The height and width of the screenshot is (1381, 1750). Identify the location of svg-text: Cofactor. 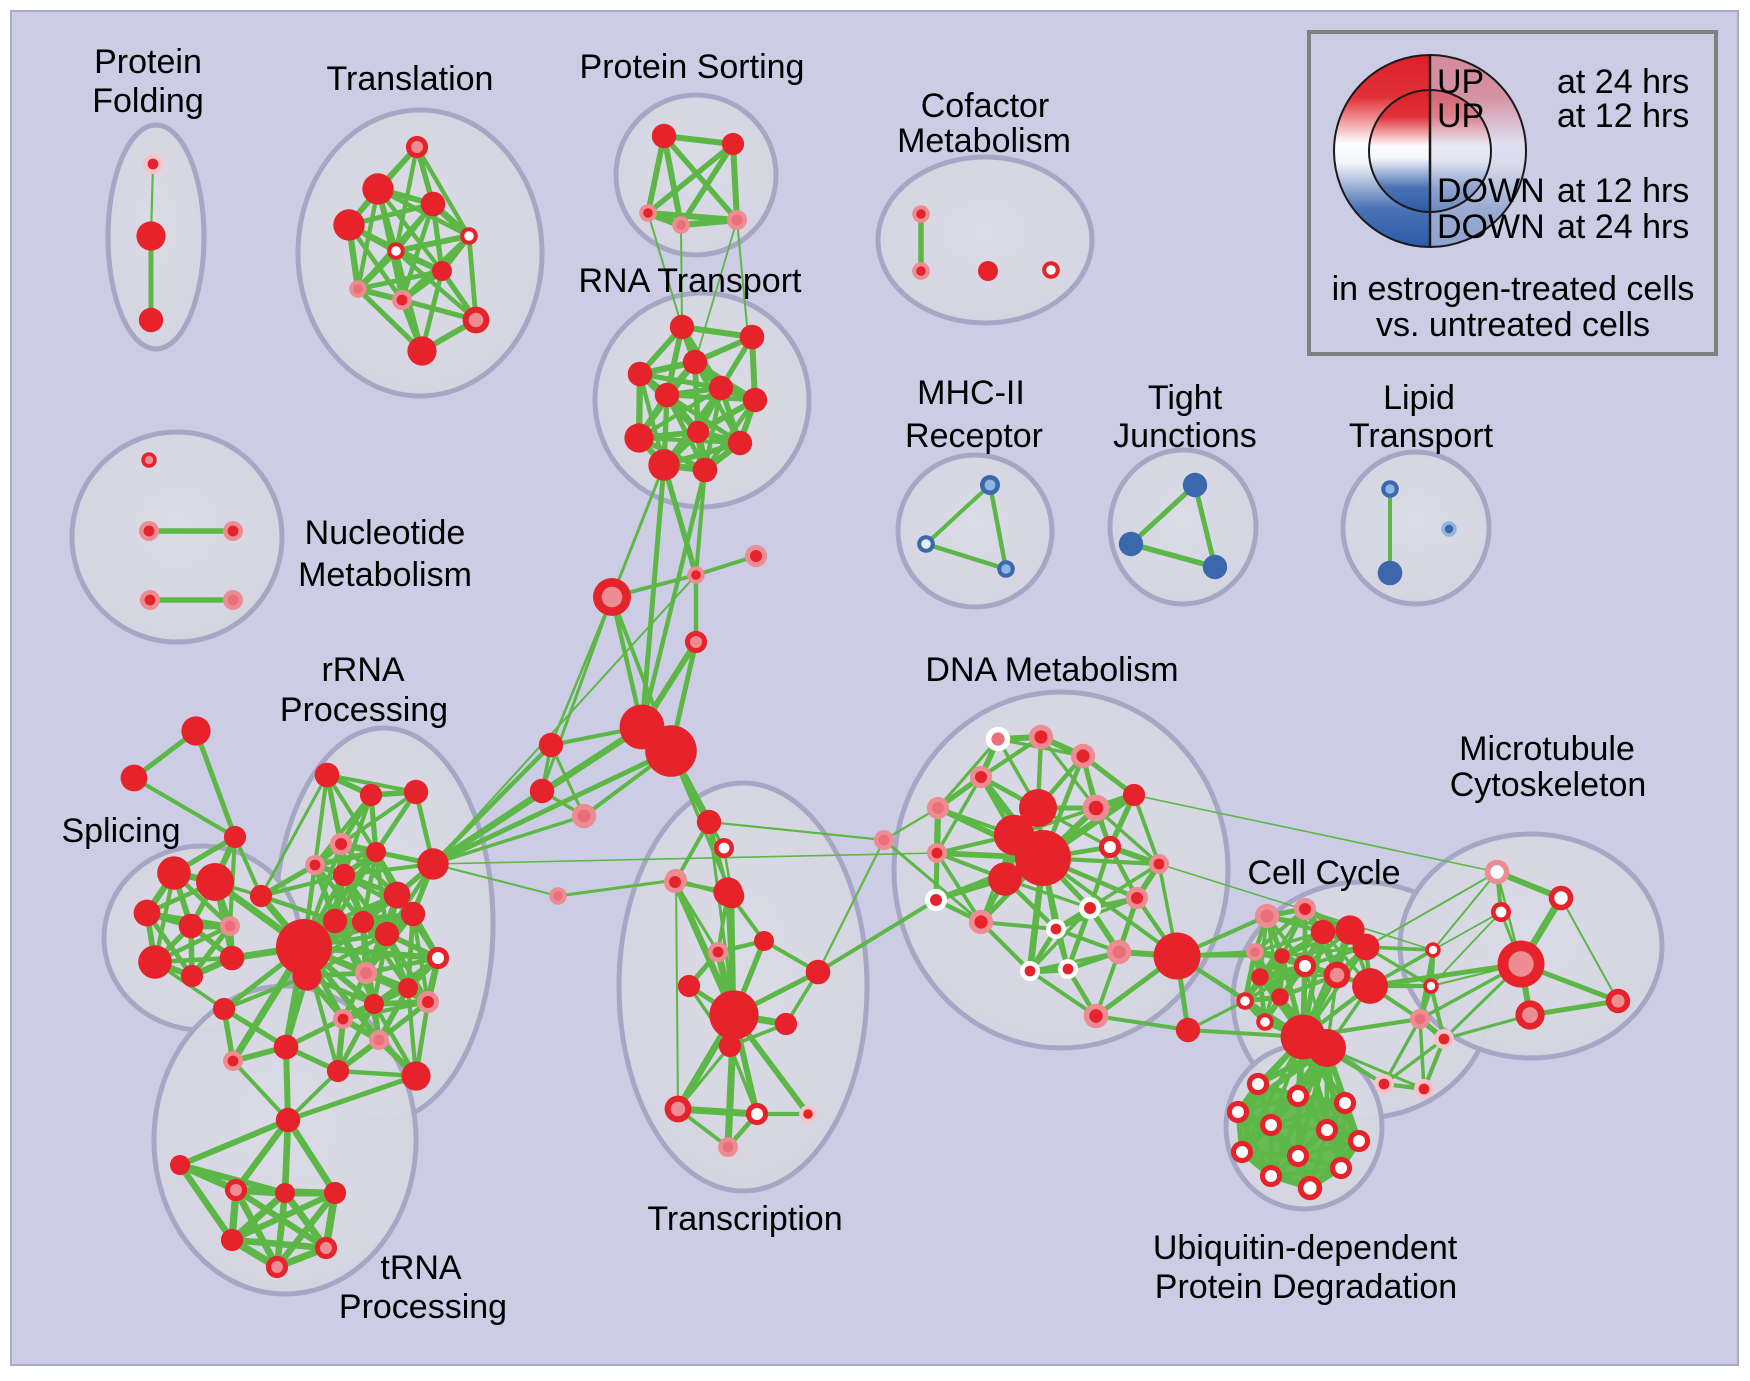
(985, 106).